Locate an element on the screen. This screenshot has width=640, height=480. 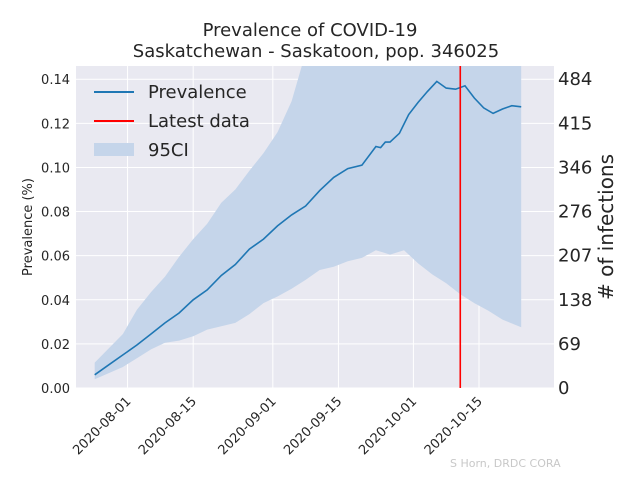
legend-prevalence-label: Prevalence is located at coordinates (197, 92).